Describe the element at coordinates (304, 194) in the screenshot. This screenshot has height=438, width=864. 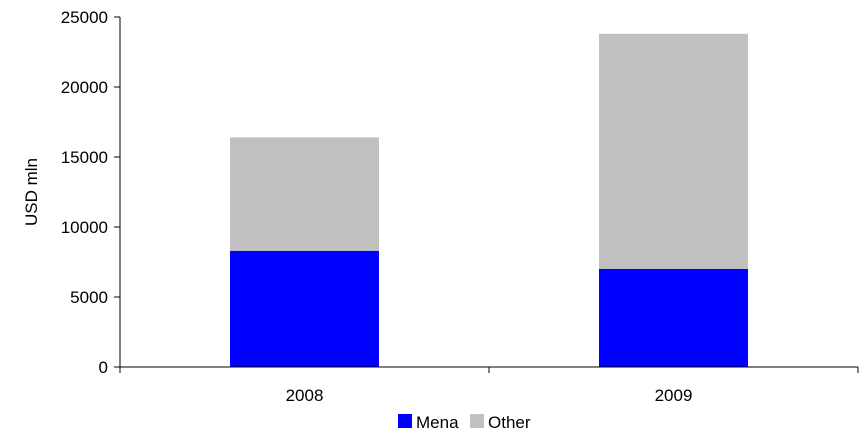
I see `bar-other-2008` at that location.